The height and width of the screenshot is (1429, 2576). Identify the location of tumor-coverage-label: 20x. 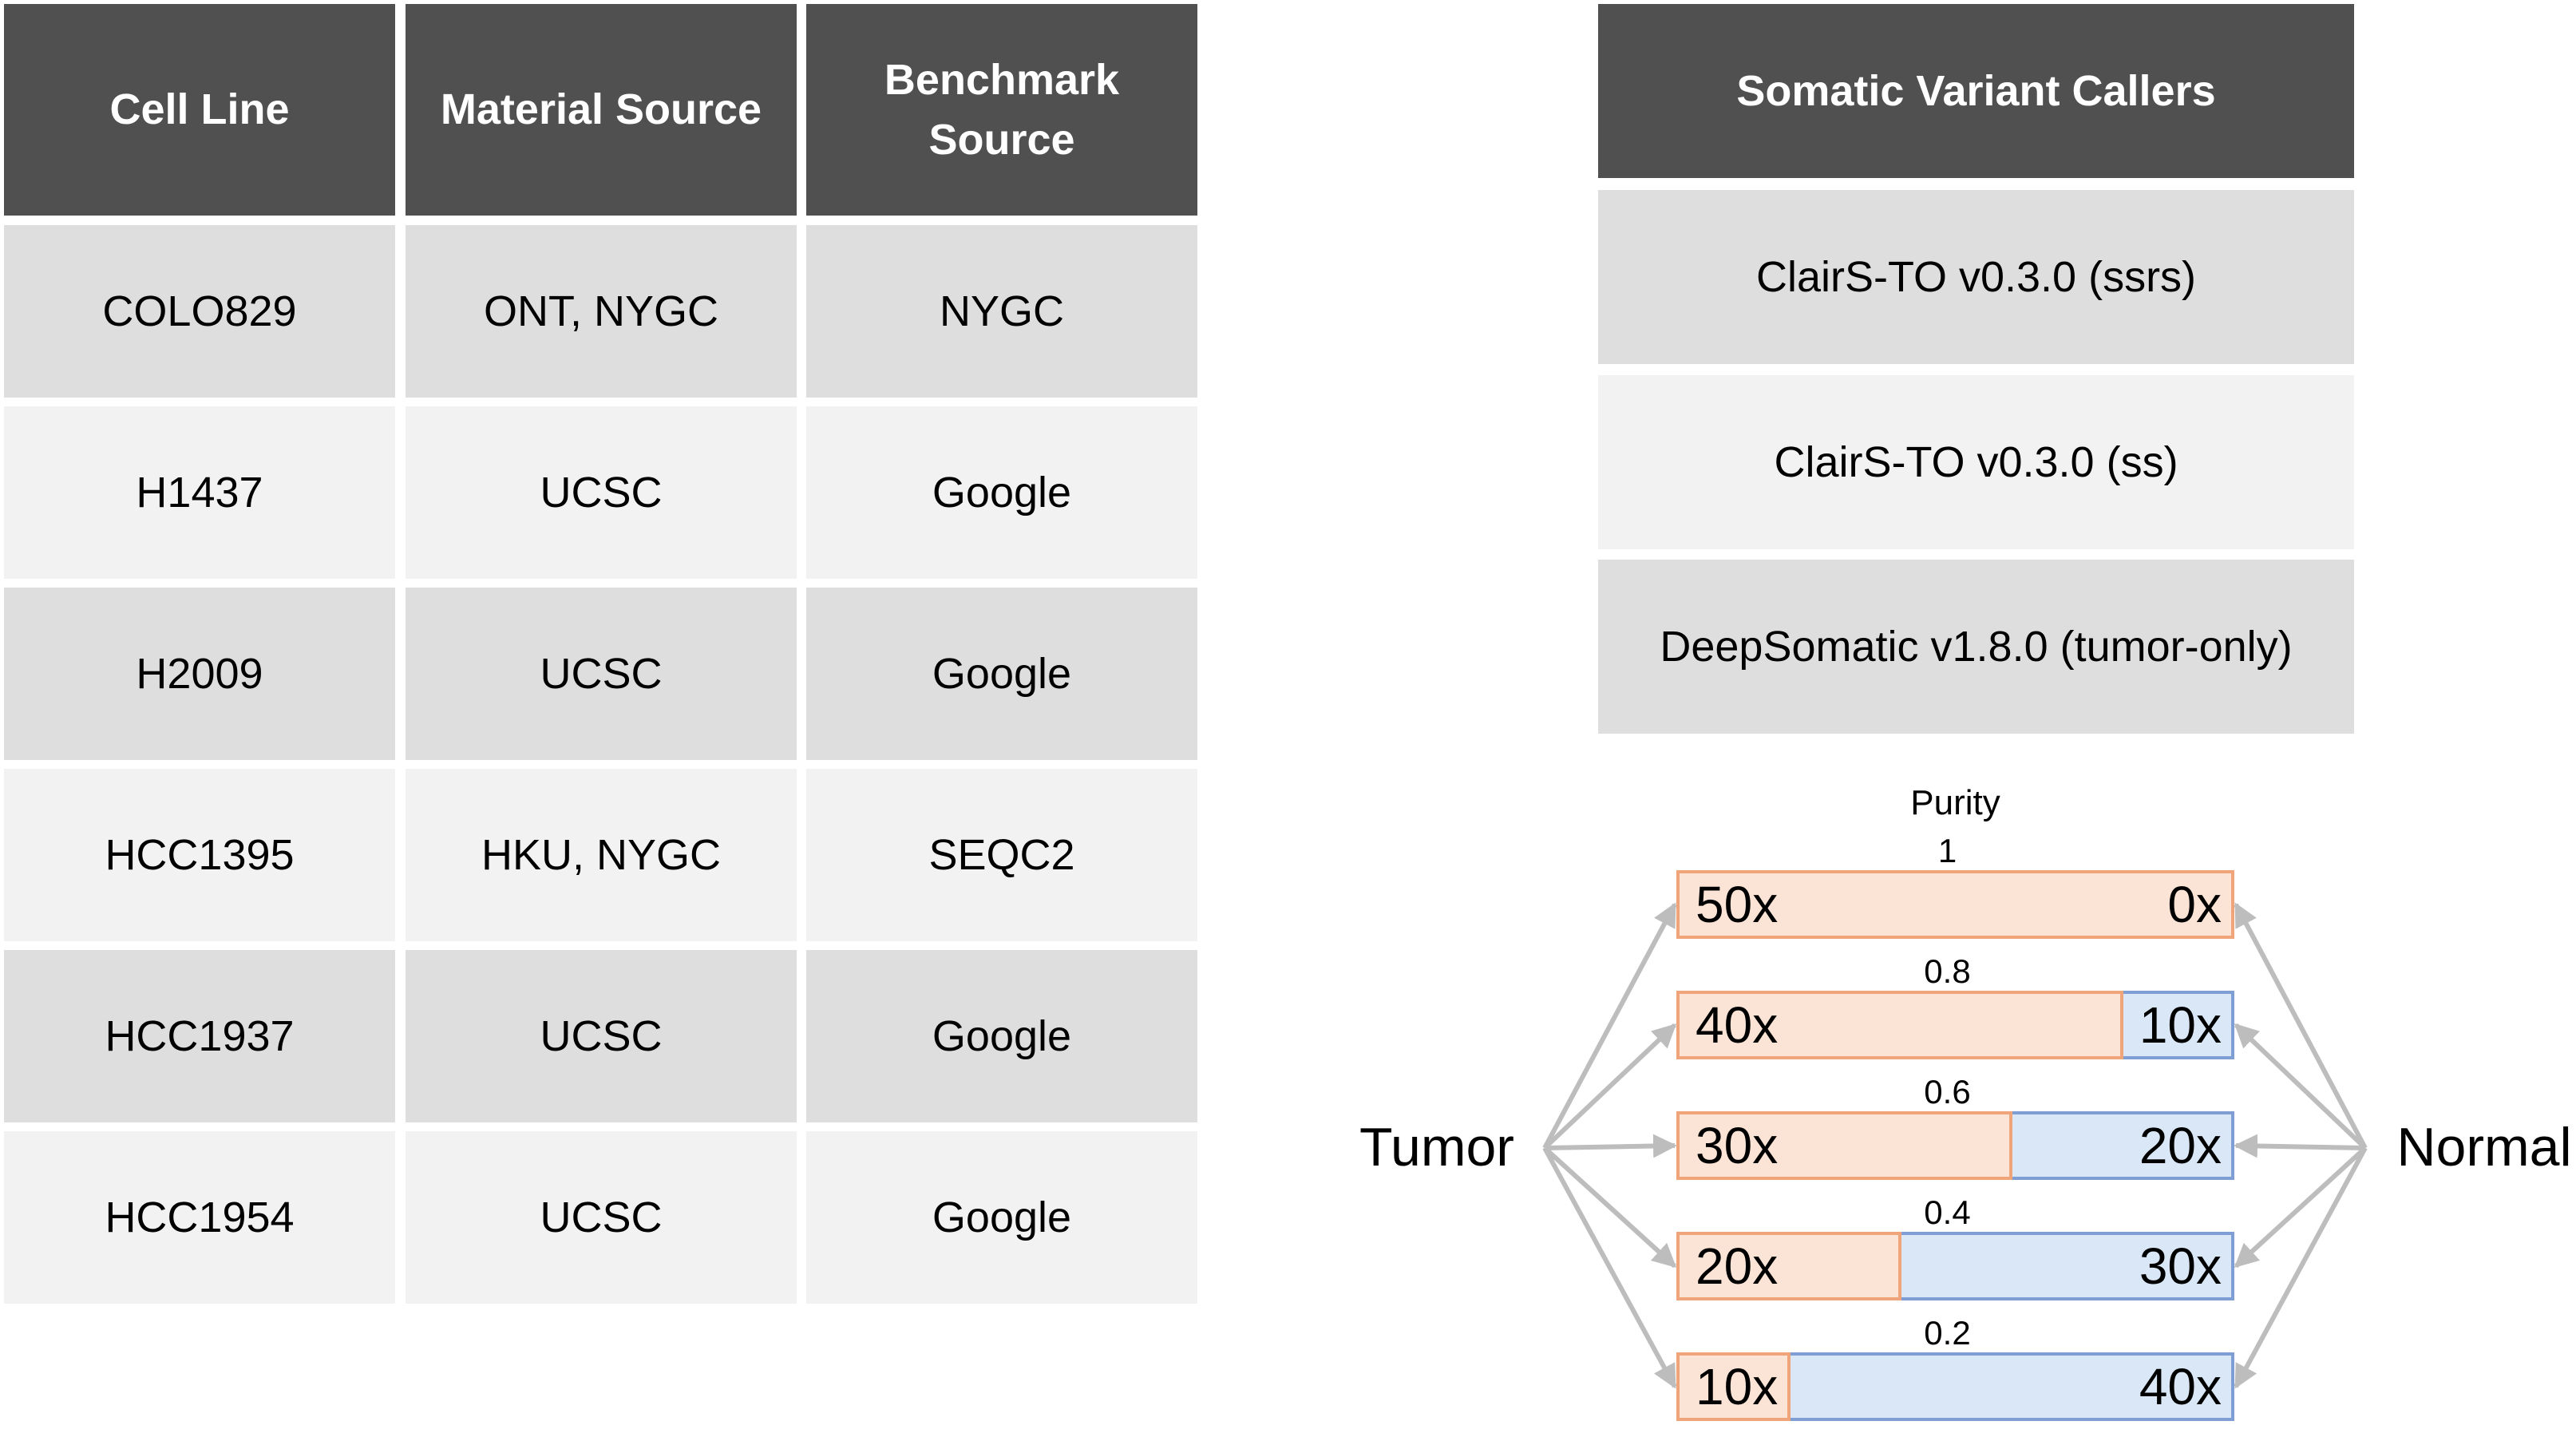
(1737, 1266).